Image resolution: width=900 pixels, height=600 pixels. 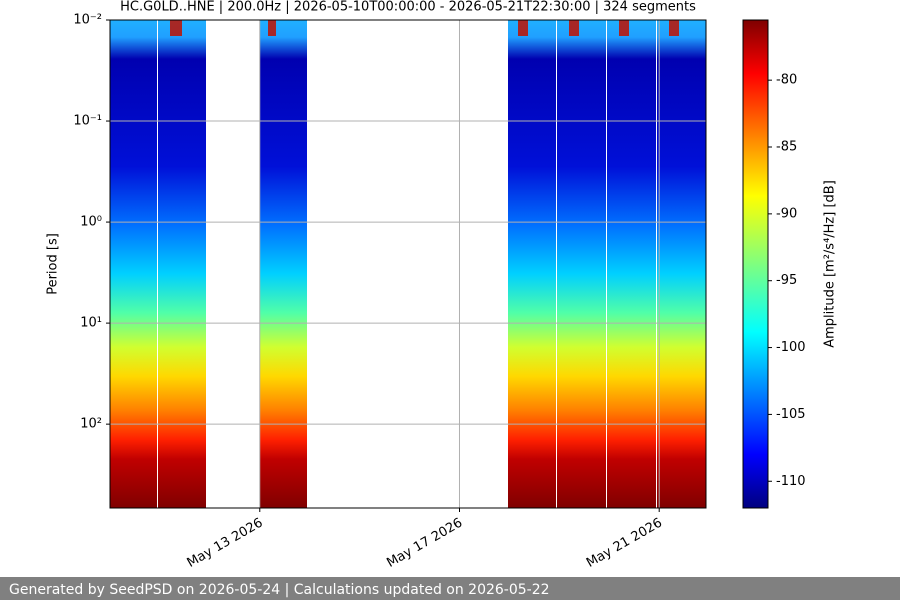 What do you see at coordinates (755, 264) in the screenshot?
I see `colorbar` at bounding box center [755, 264].